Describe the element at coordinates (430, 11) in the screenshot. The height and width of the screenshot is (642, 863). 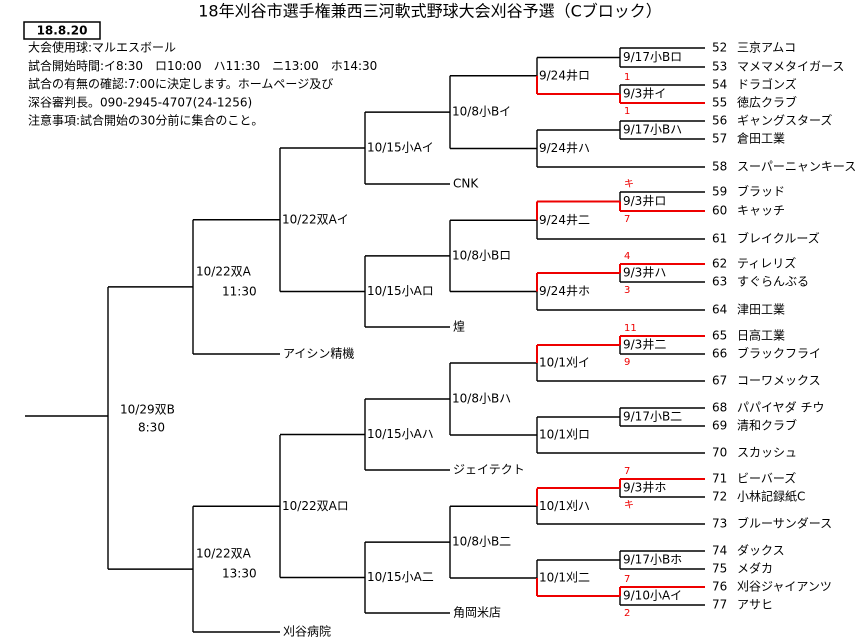
I see `title: 18年刈谷市選手権兼西三河軟式野球大会刈谷予選（Cブロック）` at that location.